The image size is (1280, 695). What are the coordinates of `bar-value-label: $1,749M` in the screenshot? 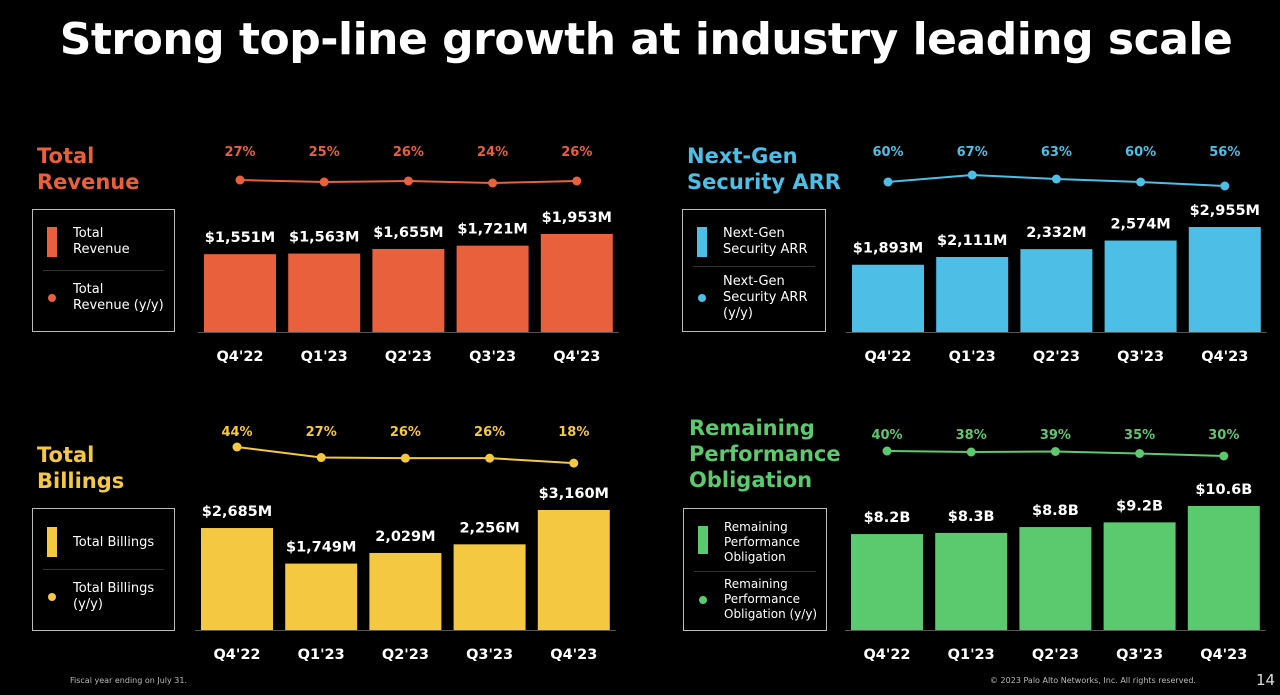 It's located at (321, 548).